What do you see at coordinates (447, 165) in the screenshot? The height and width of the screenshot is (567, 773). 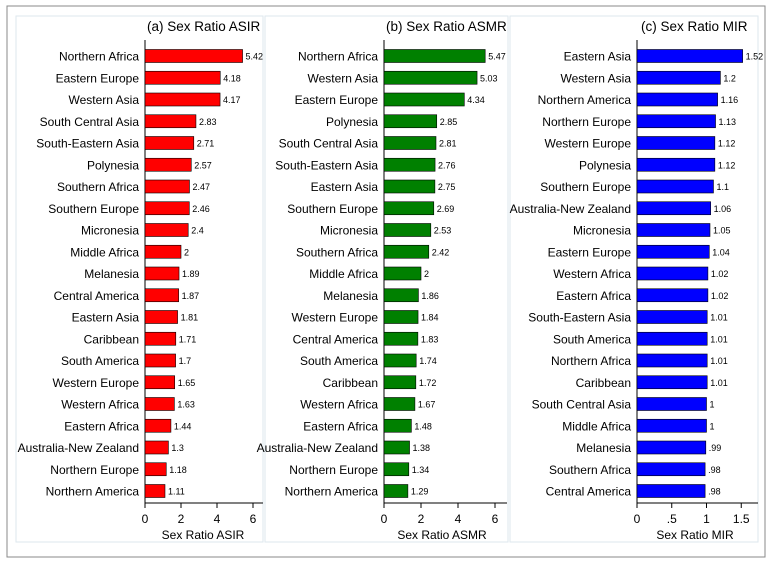 I see `asmr-value-label: 2.76` at bounding box center [447, 165].